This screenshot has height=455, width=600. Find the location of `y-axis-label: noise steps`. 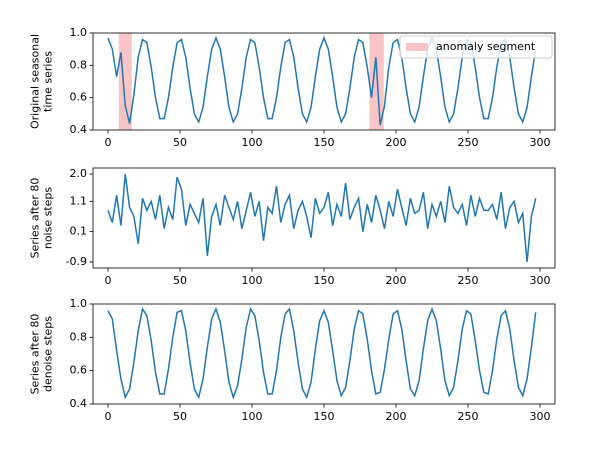

y-axis-label: noise steps is located at coordinates (48, 218).